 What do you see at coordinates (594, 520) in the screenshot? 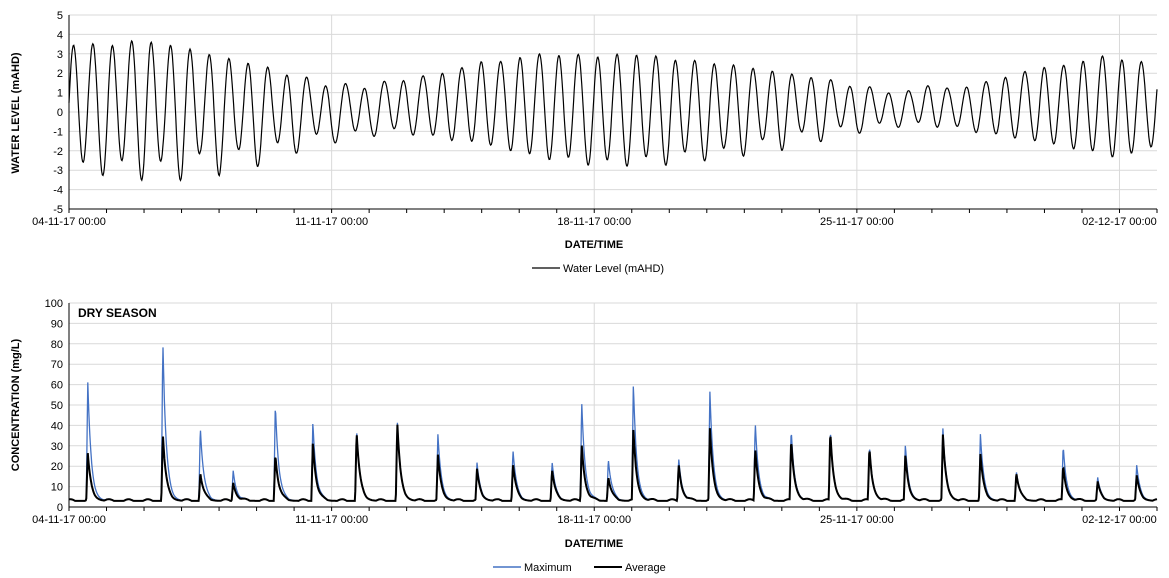
I see `concentration-x-tick-label: 18-11-17 00:00` at bounding box center [594, 520].